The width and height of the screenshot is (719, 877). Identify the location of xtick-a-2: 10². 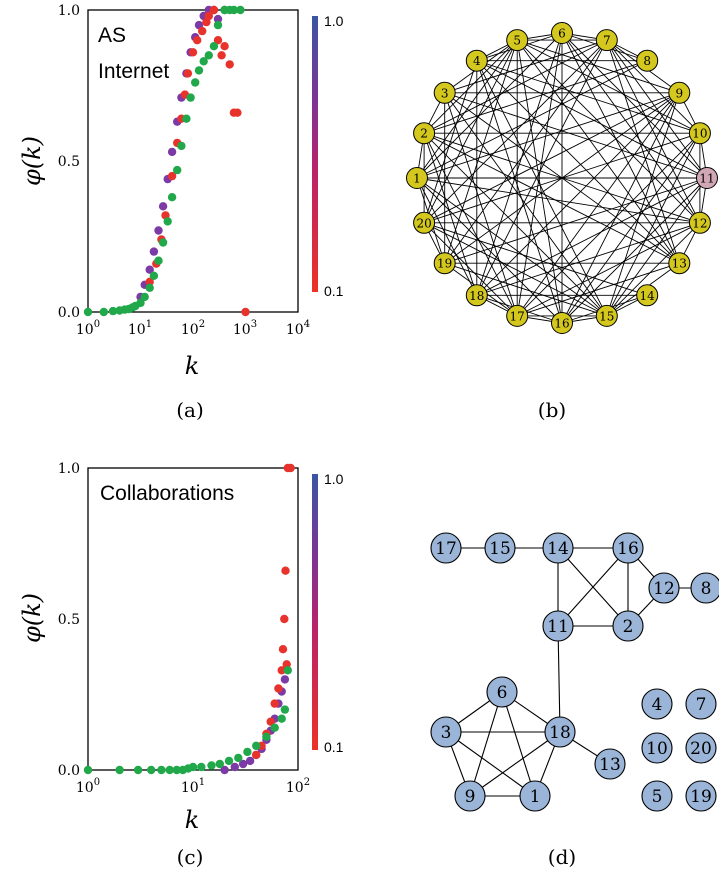
(193, 328).